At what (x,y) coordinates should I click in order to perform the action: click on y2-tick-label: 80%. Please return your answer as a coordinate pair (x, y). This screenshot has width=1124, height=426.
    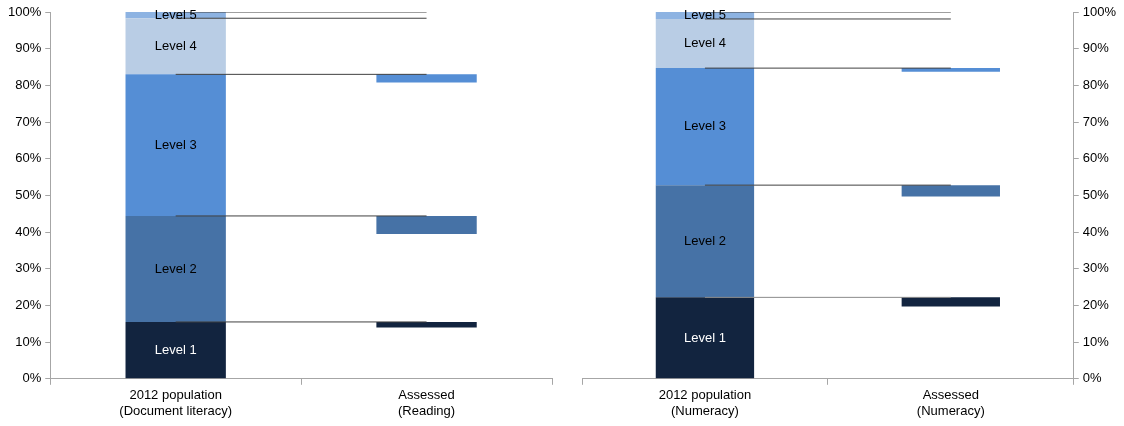
    Looking at the image, I should click on (1096, 84).